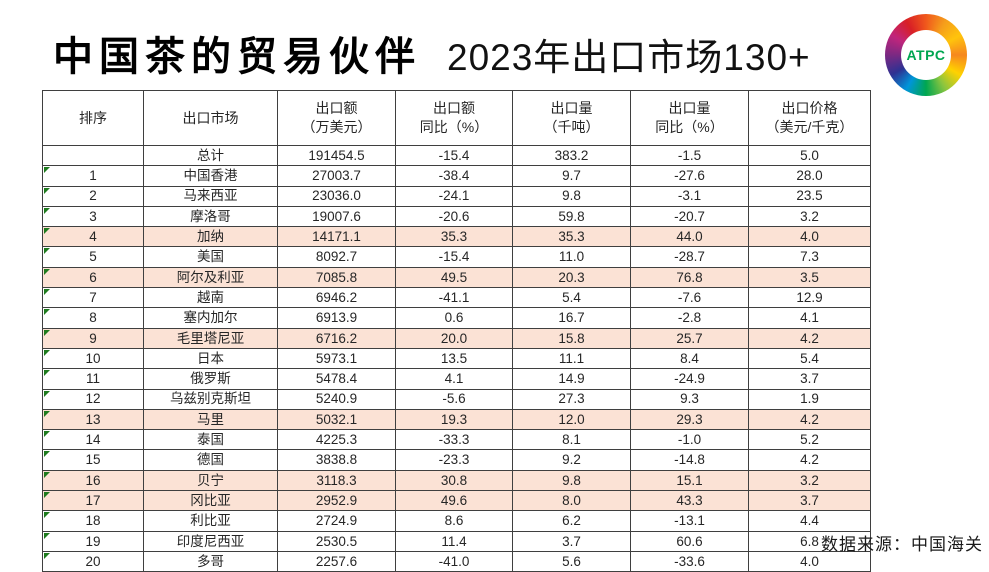 Image resolution: width=989 pixels, height=572 pixels. What do you see at coordinates (210, 399) in the screenshot?
I see `market-cell: 乌兹别克斯坦` at bounding box center [210, 399].